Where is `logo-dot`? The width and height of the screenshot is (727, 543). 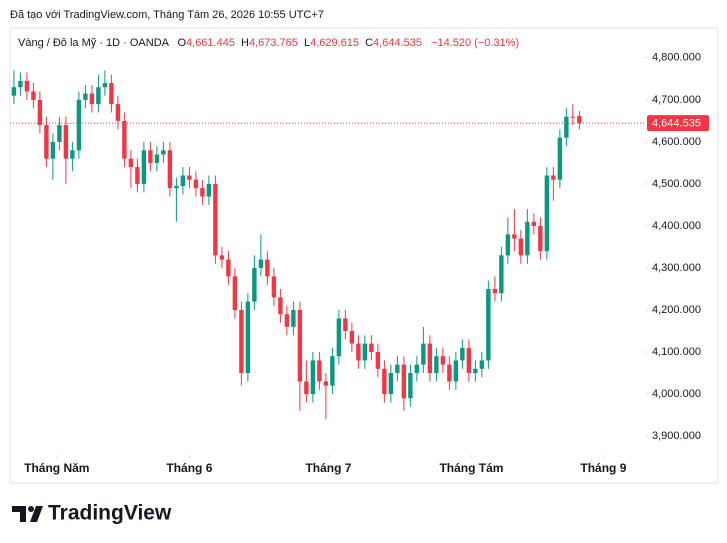 logo-dot is located at coordinates (31, 509).